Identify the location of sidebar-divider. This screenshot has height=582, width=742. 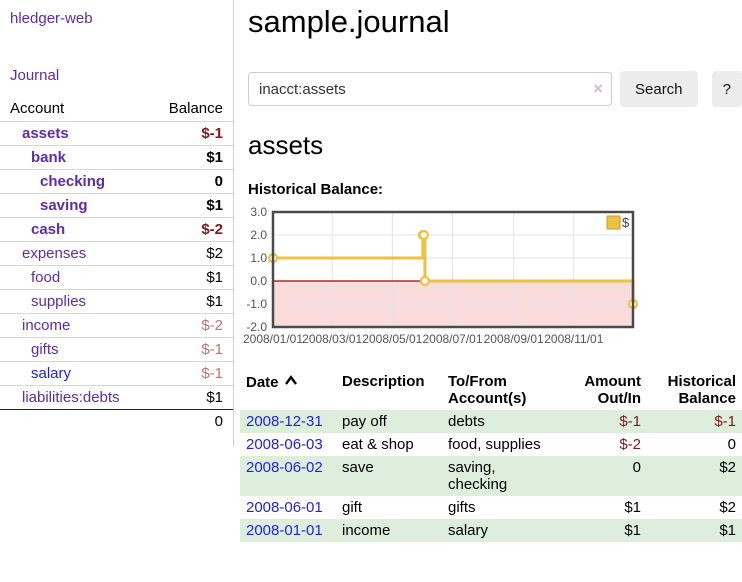
(233, 223).